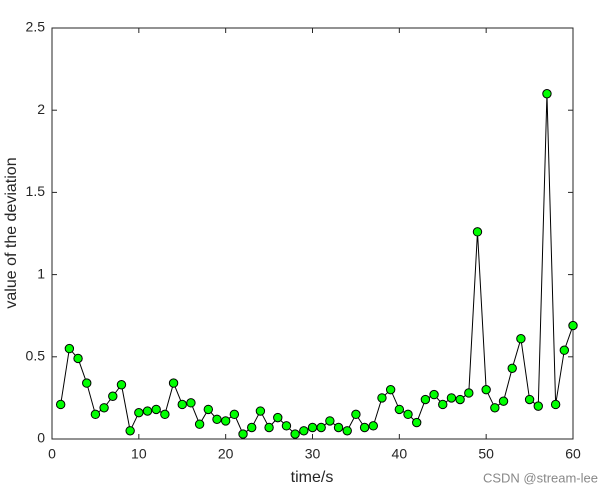  Describe the element at coordinates (41, 438) in the screenshot. I see `y-tick-label: 0` at that location.